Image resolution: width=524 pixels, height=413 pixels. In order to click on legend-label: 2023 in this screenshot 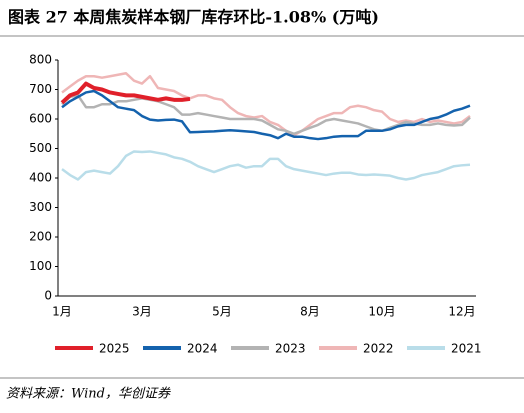, I will do `click(290, 349)`.